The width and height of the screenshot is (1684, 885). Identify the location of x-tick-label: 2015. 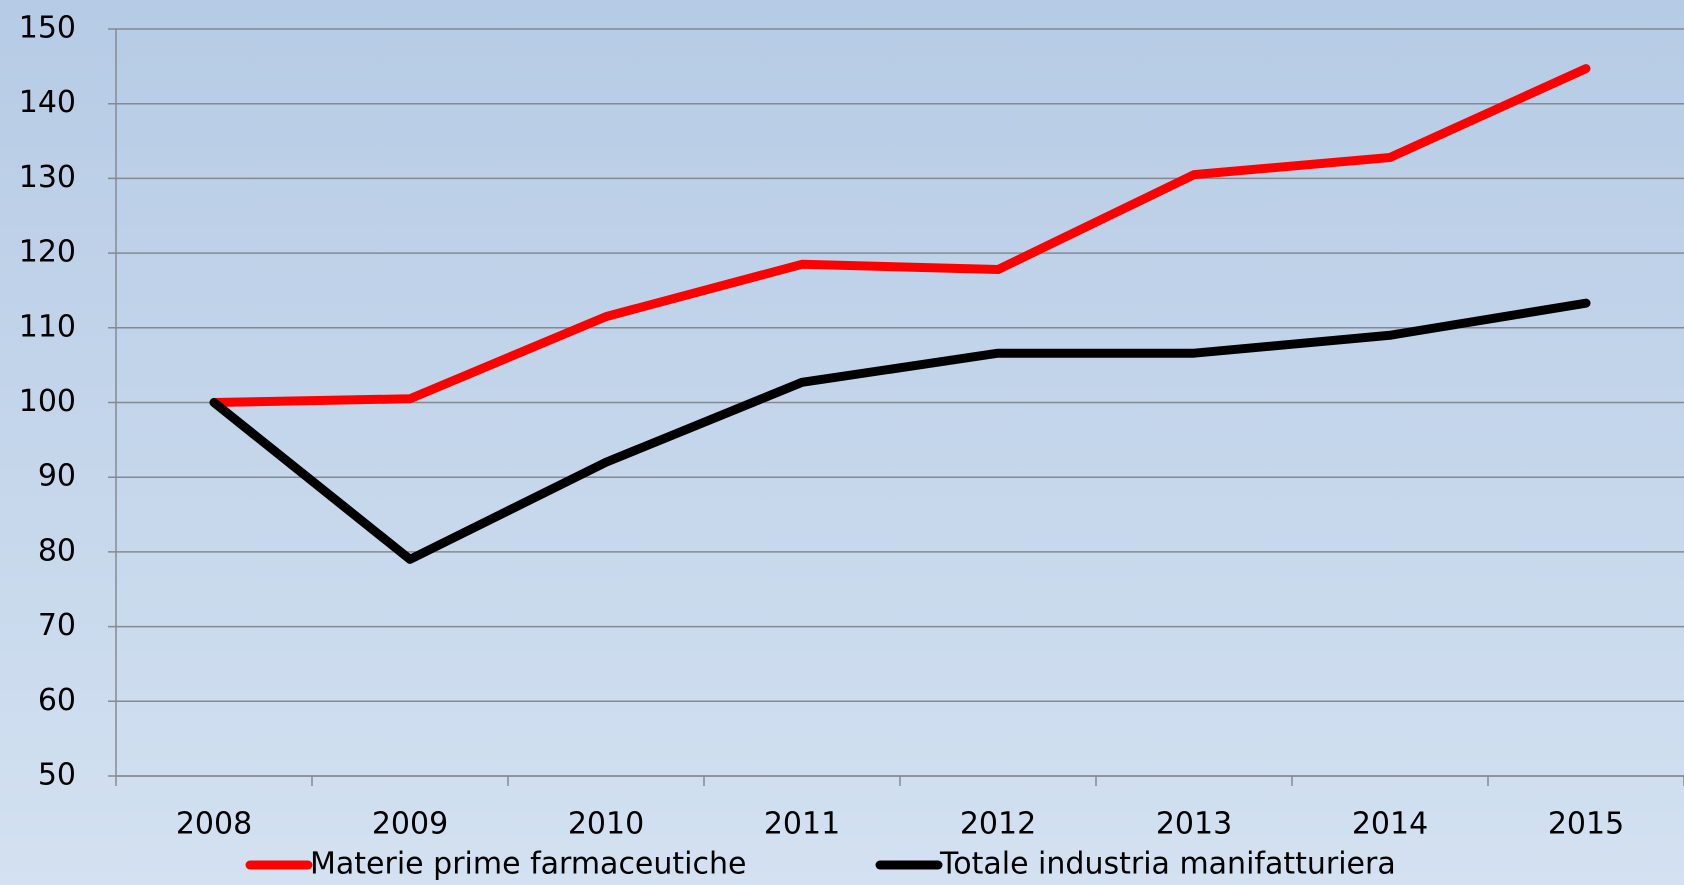
(1586, 824).